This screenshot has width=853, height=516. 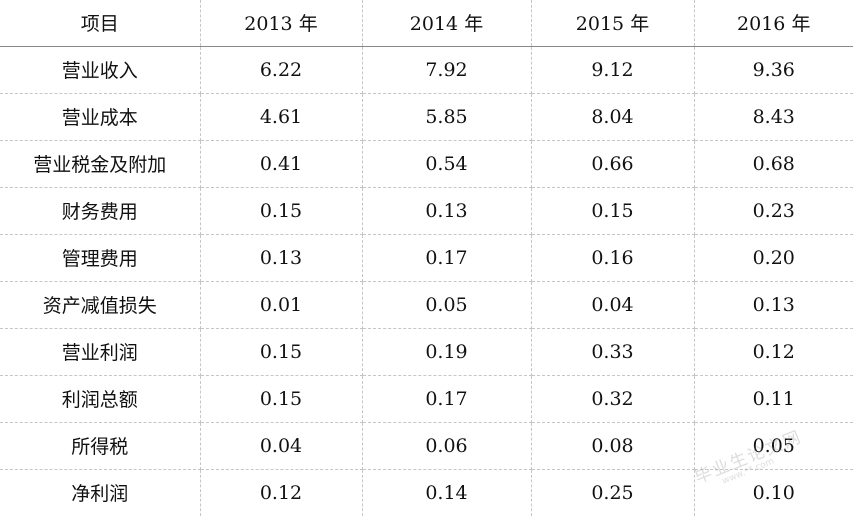 I want to click on table-row: 财务费用 0.15 0.13 0.15 0.23, so click(x=426, y=210).